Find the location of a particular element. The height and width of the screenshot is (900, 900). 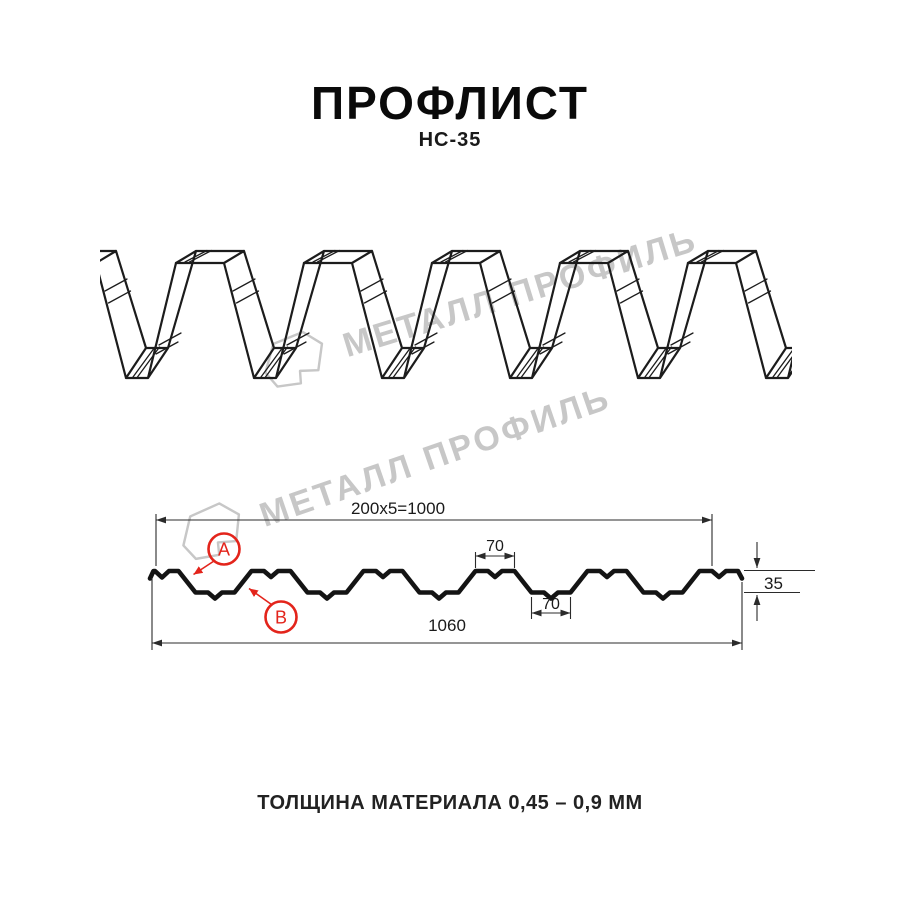

dimension-overall-width: 1060 is located at coordinates (447, 614).